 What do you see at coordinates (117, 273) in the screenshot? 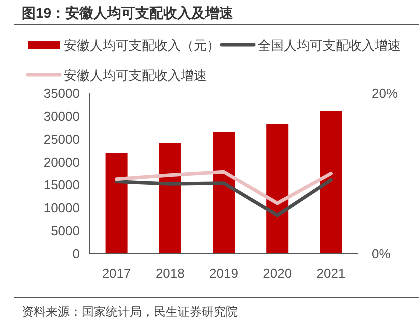
I see `x-tick-label: 2017` at bounding box center [117, 273].